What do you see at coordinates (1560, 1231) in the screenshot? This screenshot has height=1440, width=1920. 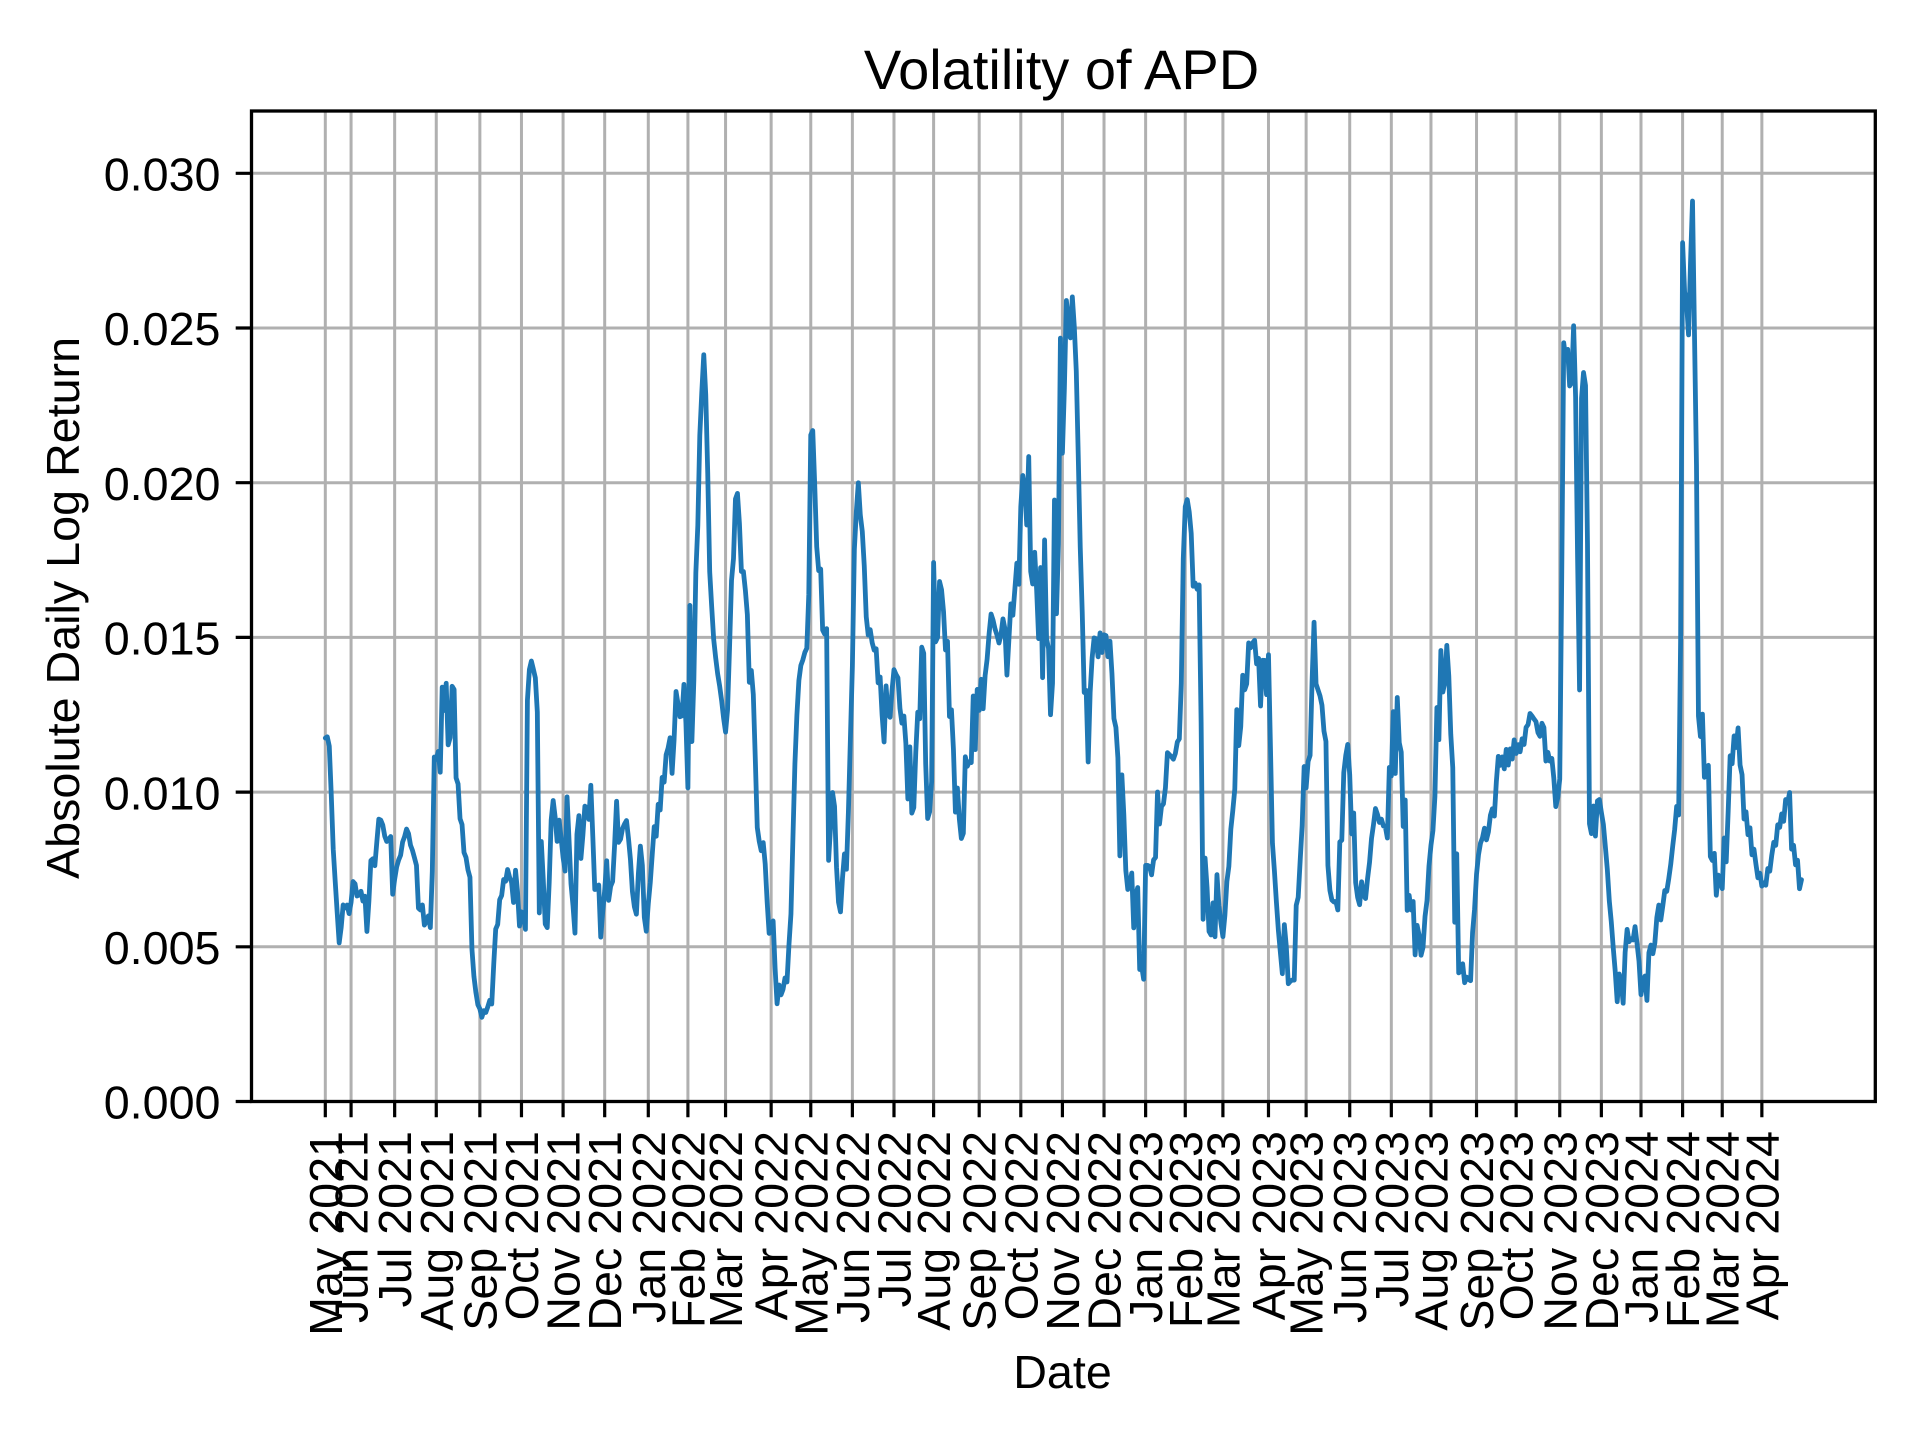 I see `svg-text: Nov 2023` at bounding box center [1560, 1231].